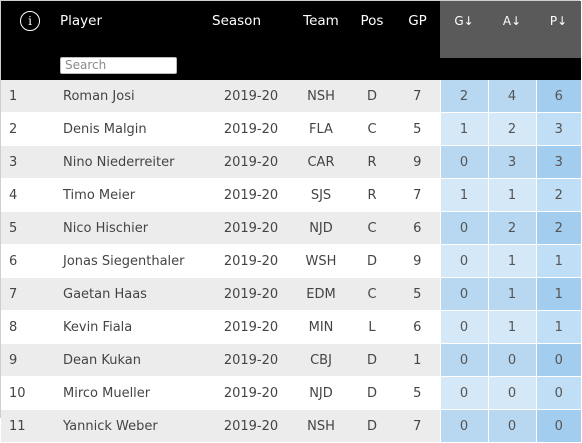  What do you see at coordinates (29, 294) in the screenshot?
I see `rank-cell: 7` at bounding box center [29, 294].